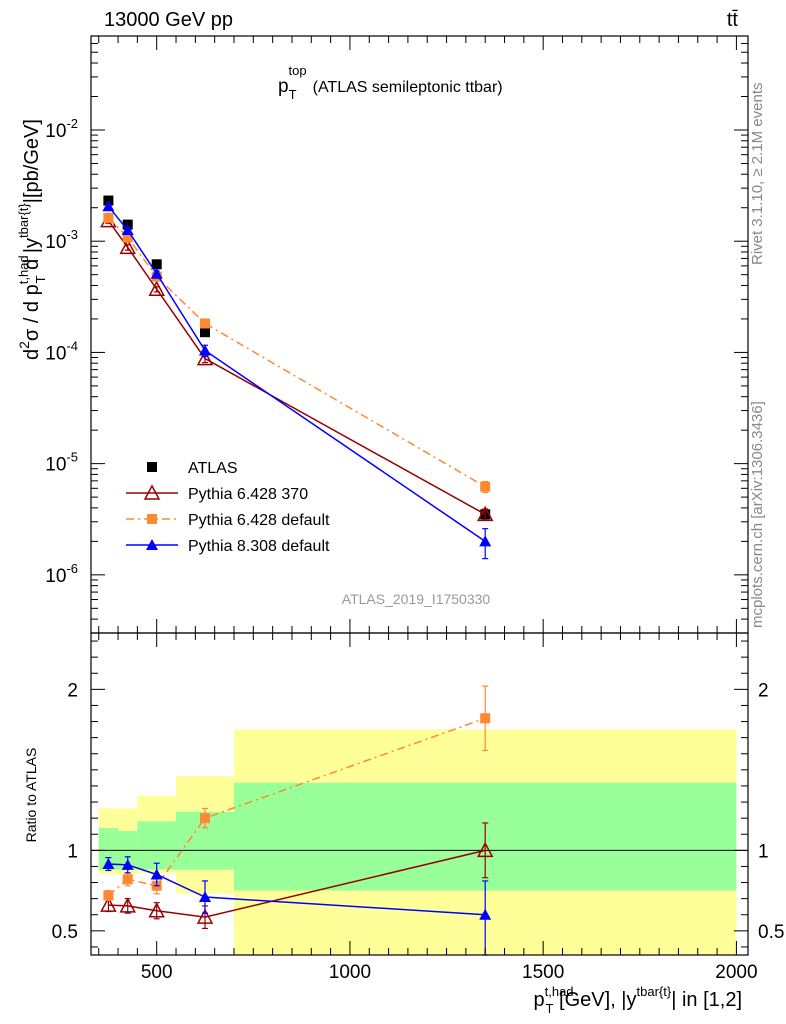 The height and width of the screenshot is (1024, 786). I want to click on header-left: 13000 GeV pp, so click(168, 20).